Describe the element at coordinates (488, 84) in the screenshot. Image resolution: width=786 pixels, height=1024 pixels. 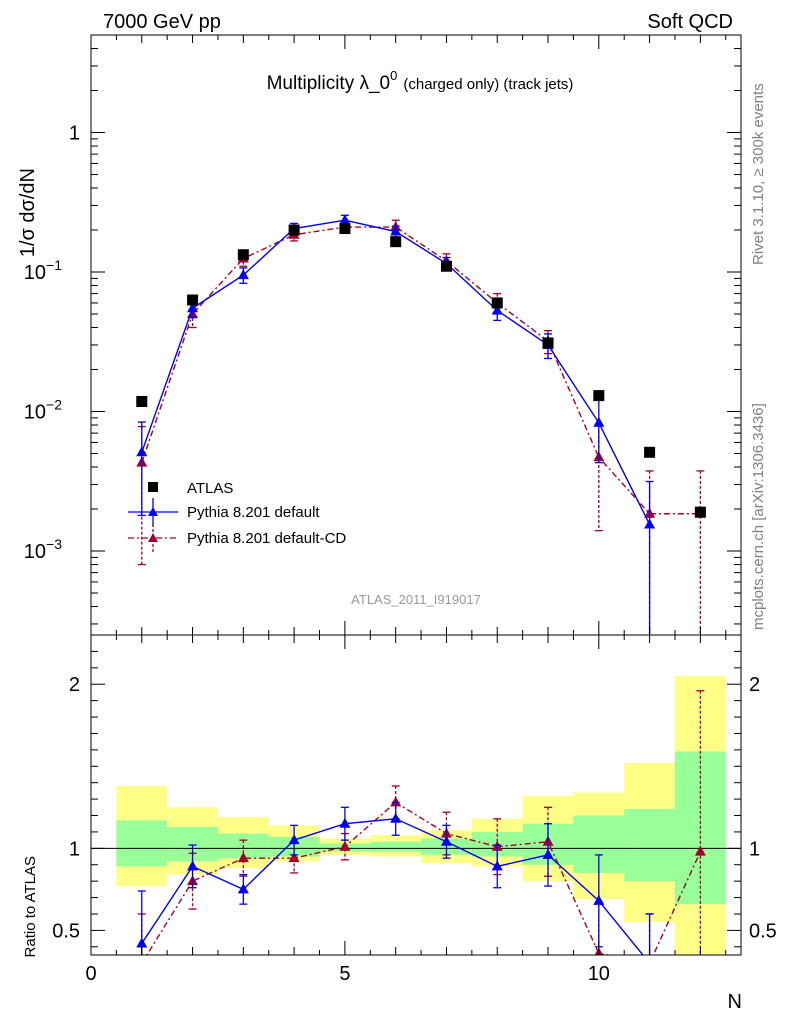
I see `title-subtitle: (charged only) (track jets)` at that location.